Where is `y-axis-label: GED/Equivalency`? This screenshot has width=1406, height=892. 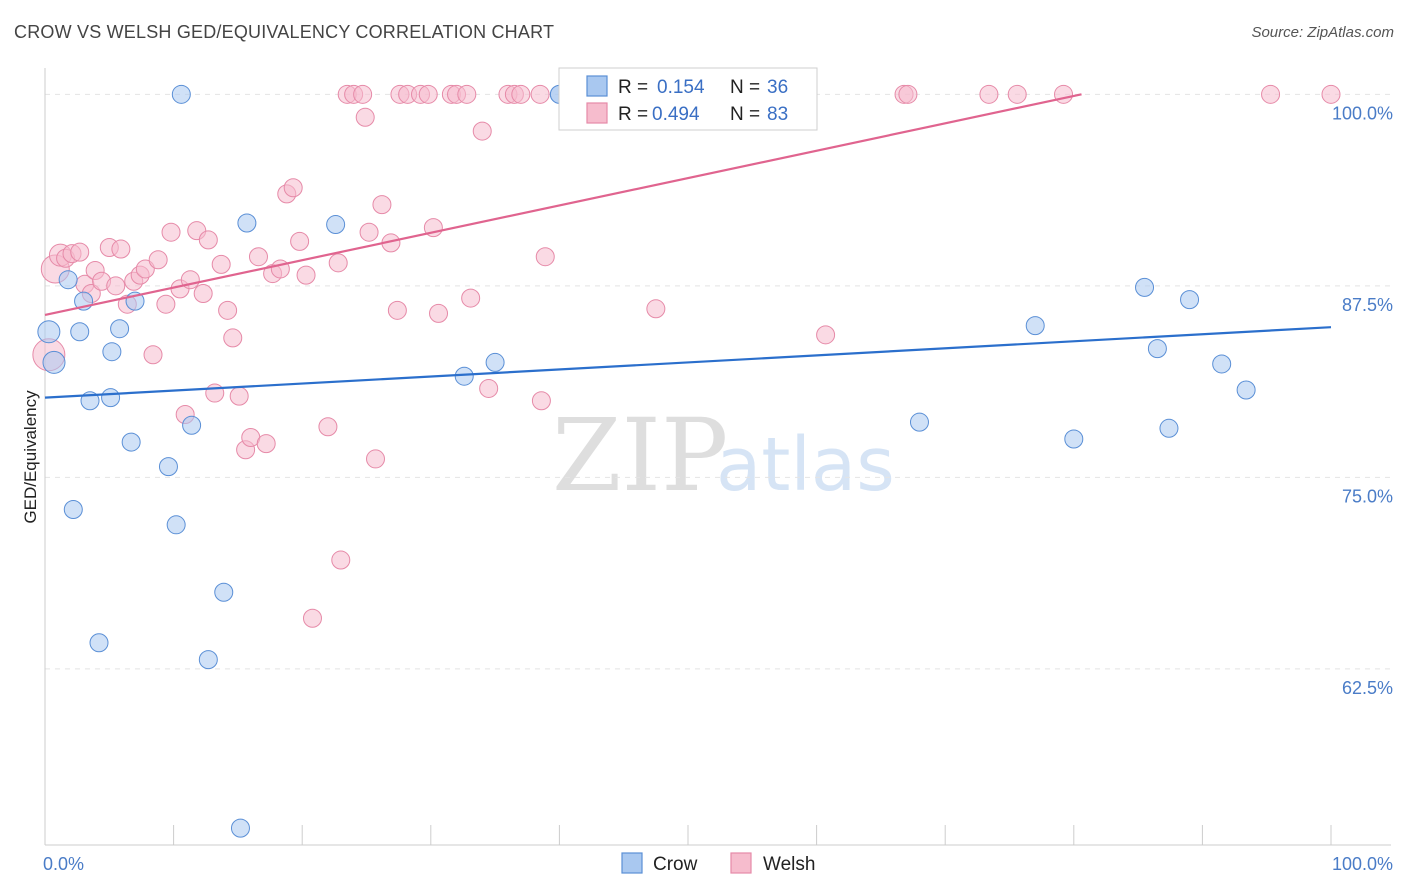
y-axis-label: GED/Equivalency is located at coordinates (30, 457).